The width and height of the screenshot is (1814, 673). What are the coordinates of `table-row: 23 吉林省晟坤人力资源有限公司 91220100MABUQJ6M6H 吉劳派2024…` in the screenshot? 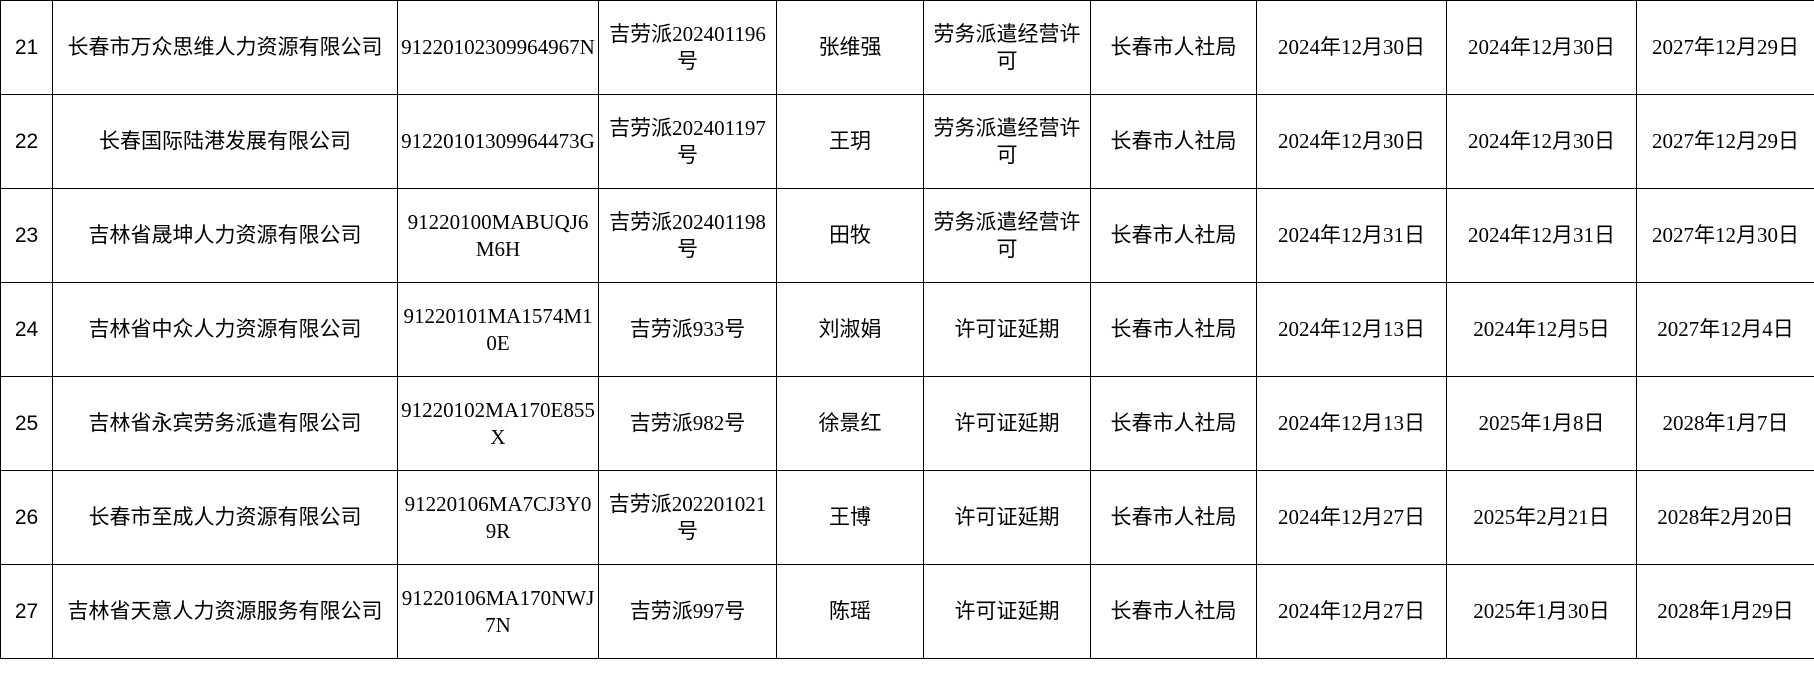 It's located at (907, 235).